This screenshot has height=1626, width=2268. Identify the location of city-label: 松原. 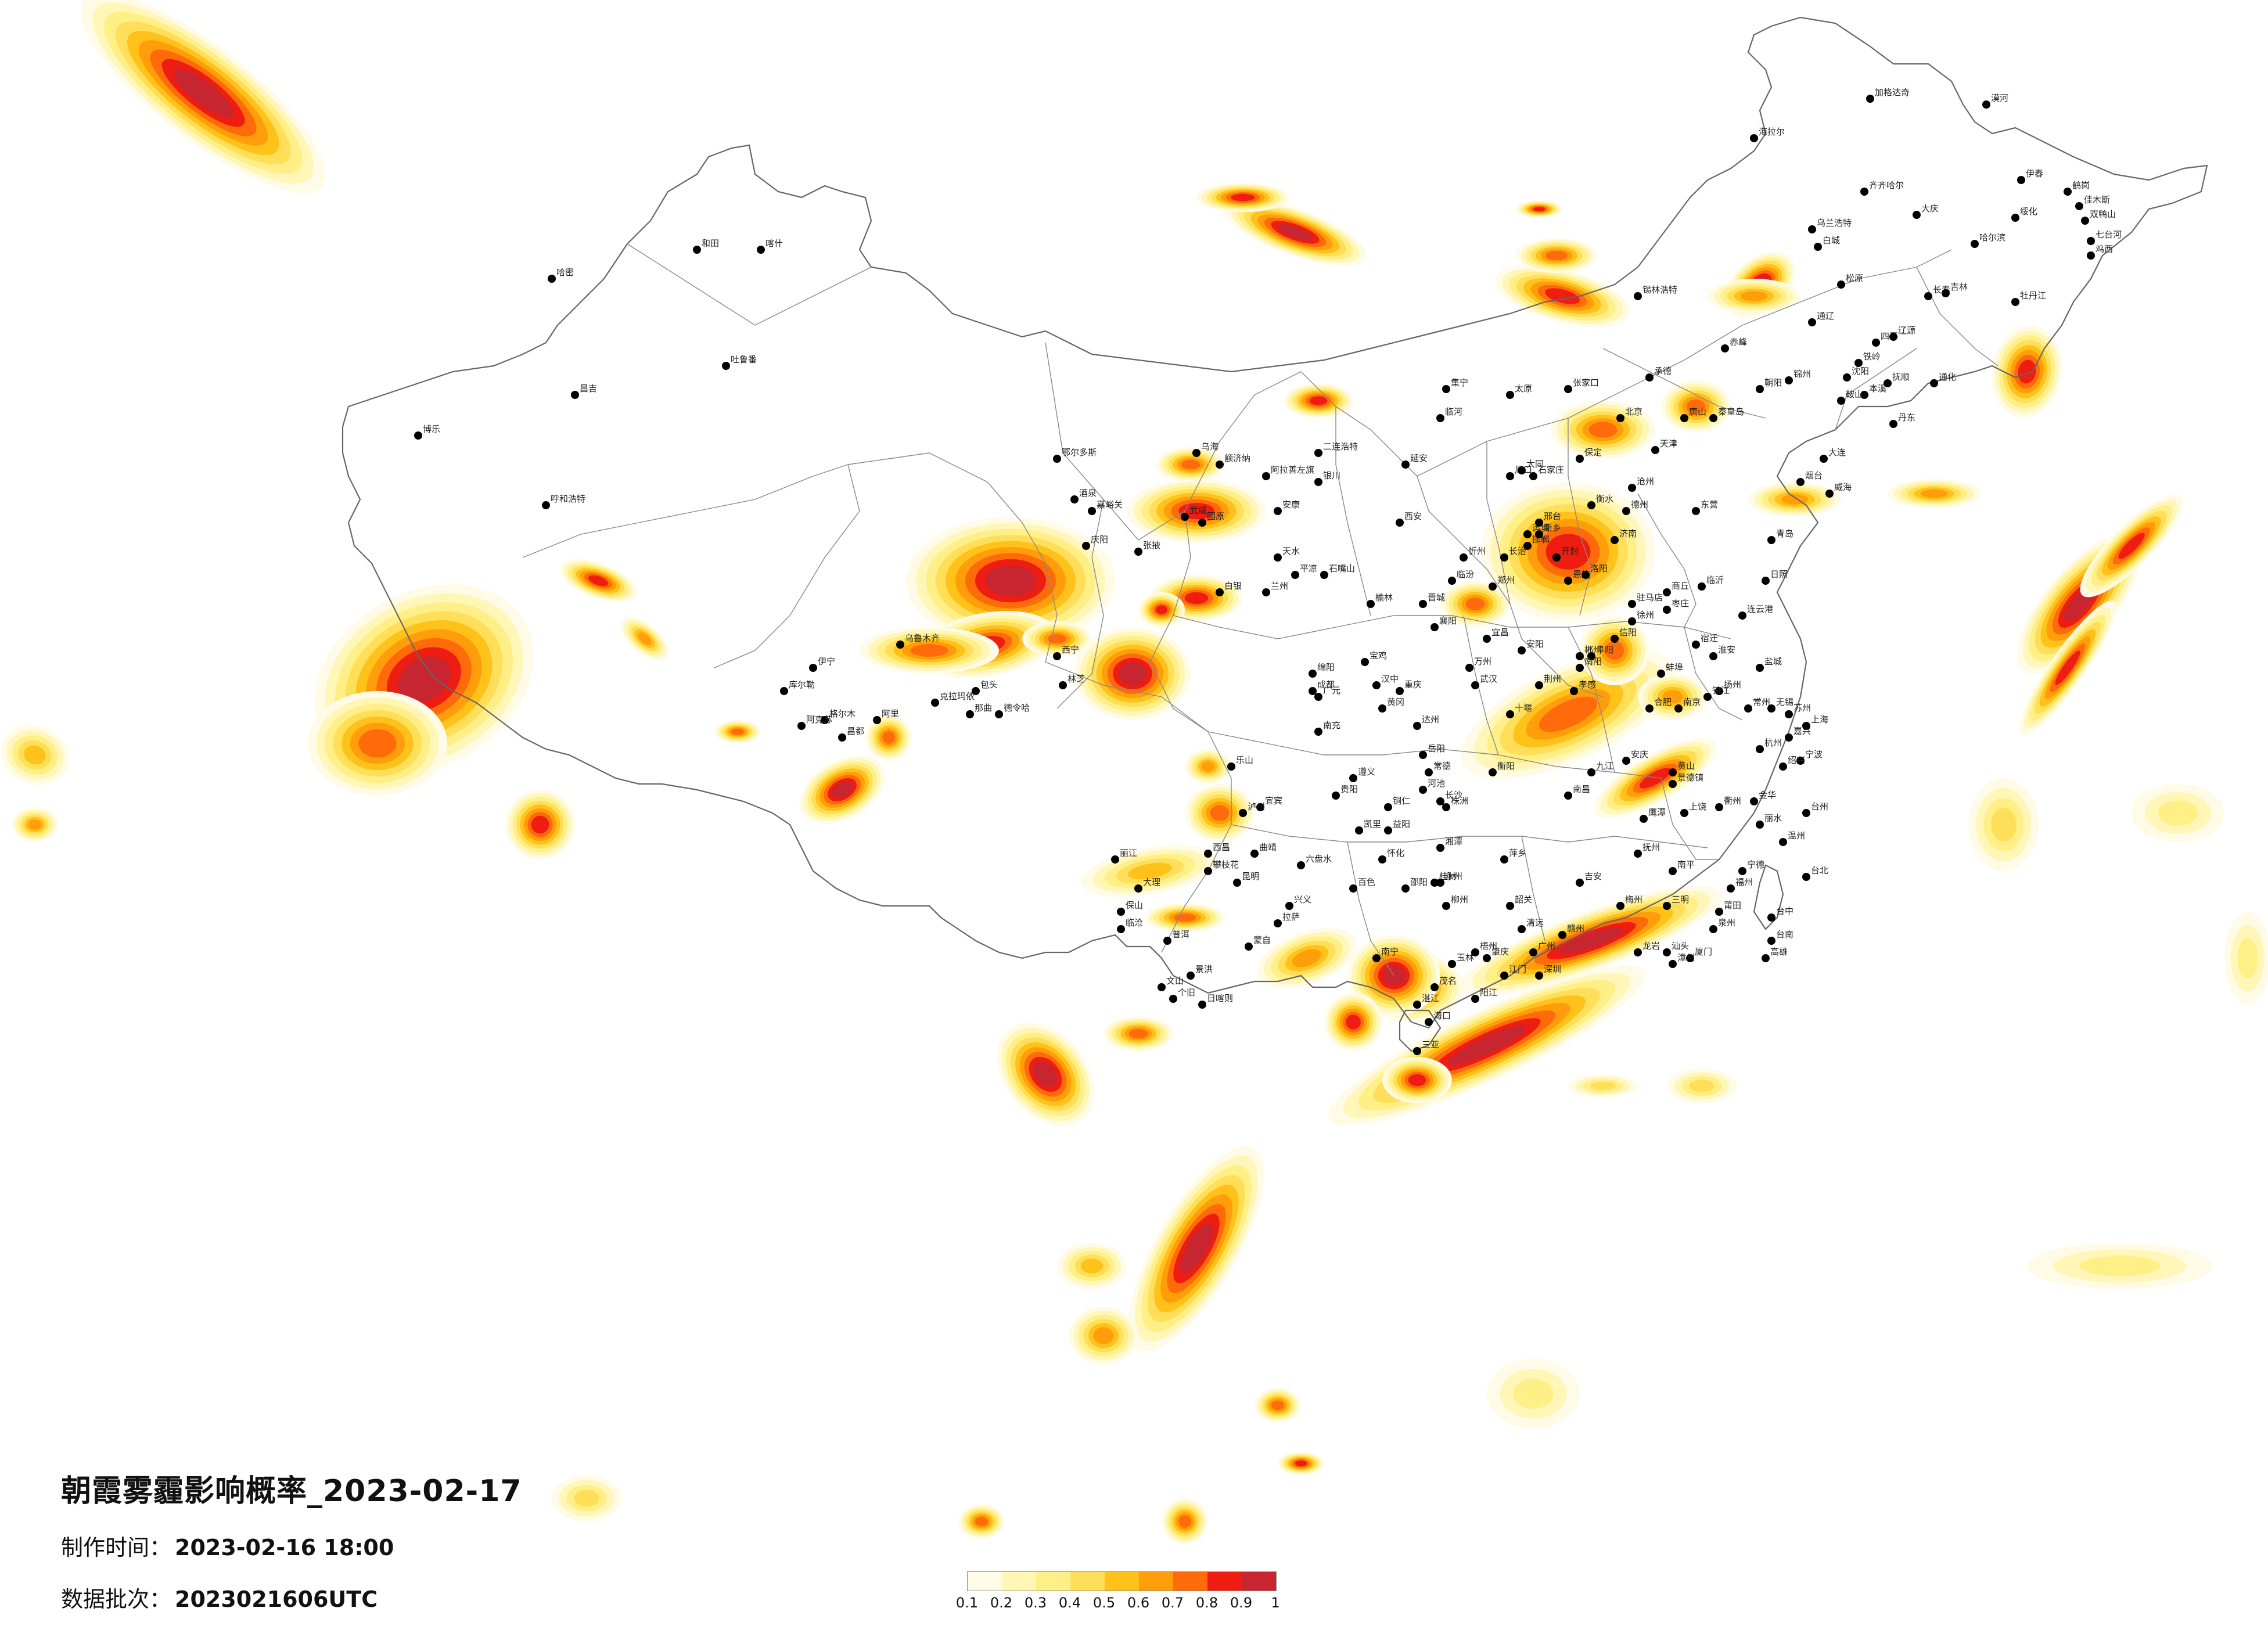
(1854, 278).